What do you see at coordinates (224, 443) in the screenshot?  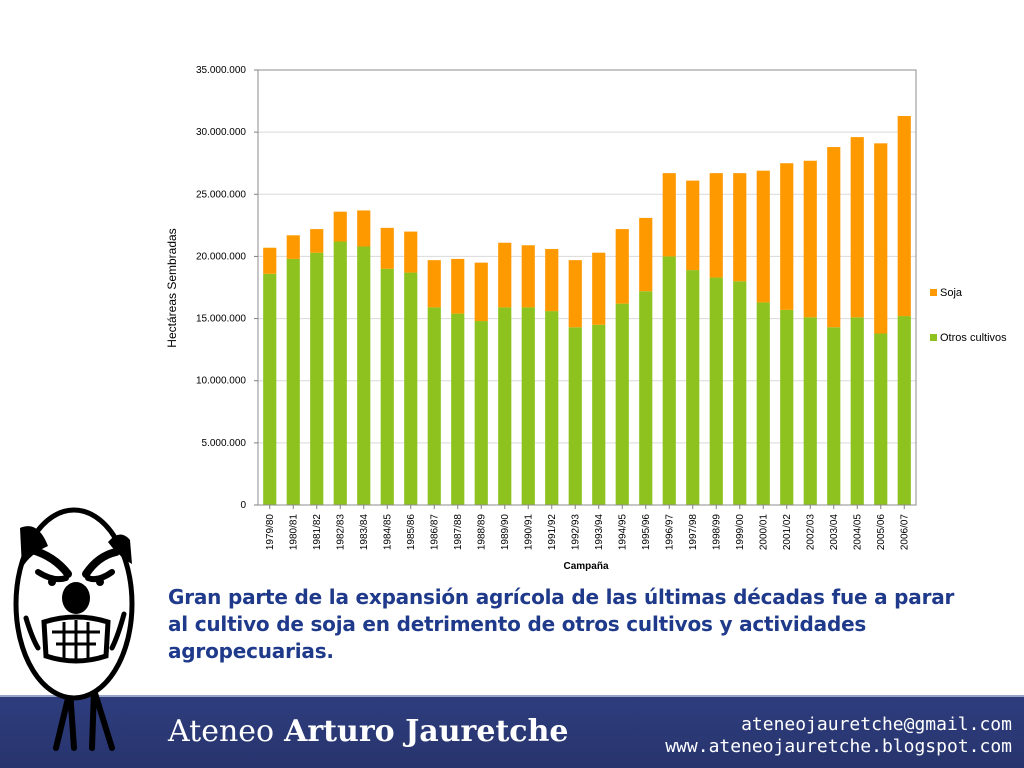 I see `y-tick-label: 5.000.000` at bounding box center [224, 443].